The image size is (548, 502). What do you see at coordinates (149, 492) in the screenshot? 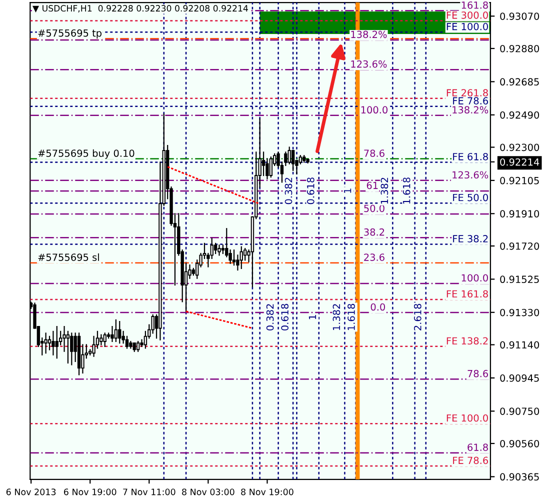
I see `x-tick-label: 7 Nov 11:00` at bounding box center [149, 492].